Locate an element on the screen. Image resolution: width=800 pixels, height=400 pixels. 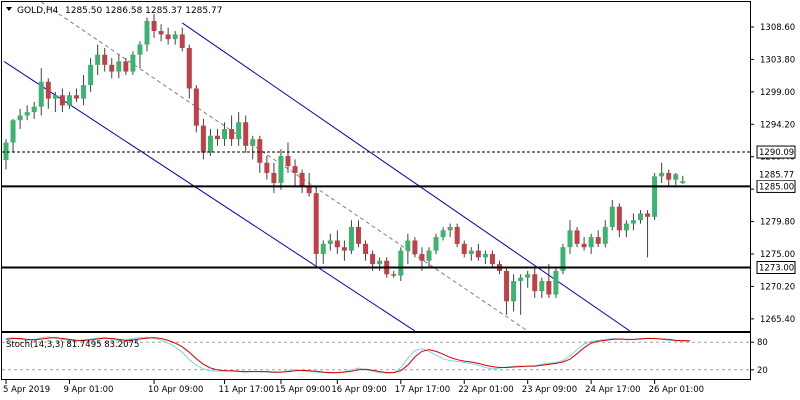
price-level-tag: 1273.00 is located at coordinates (776, 267).